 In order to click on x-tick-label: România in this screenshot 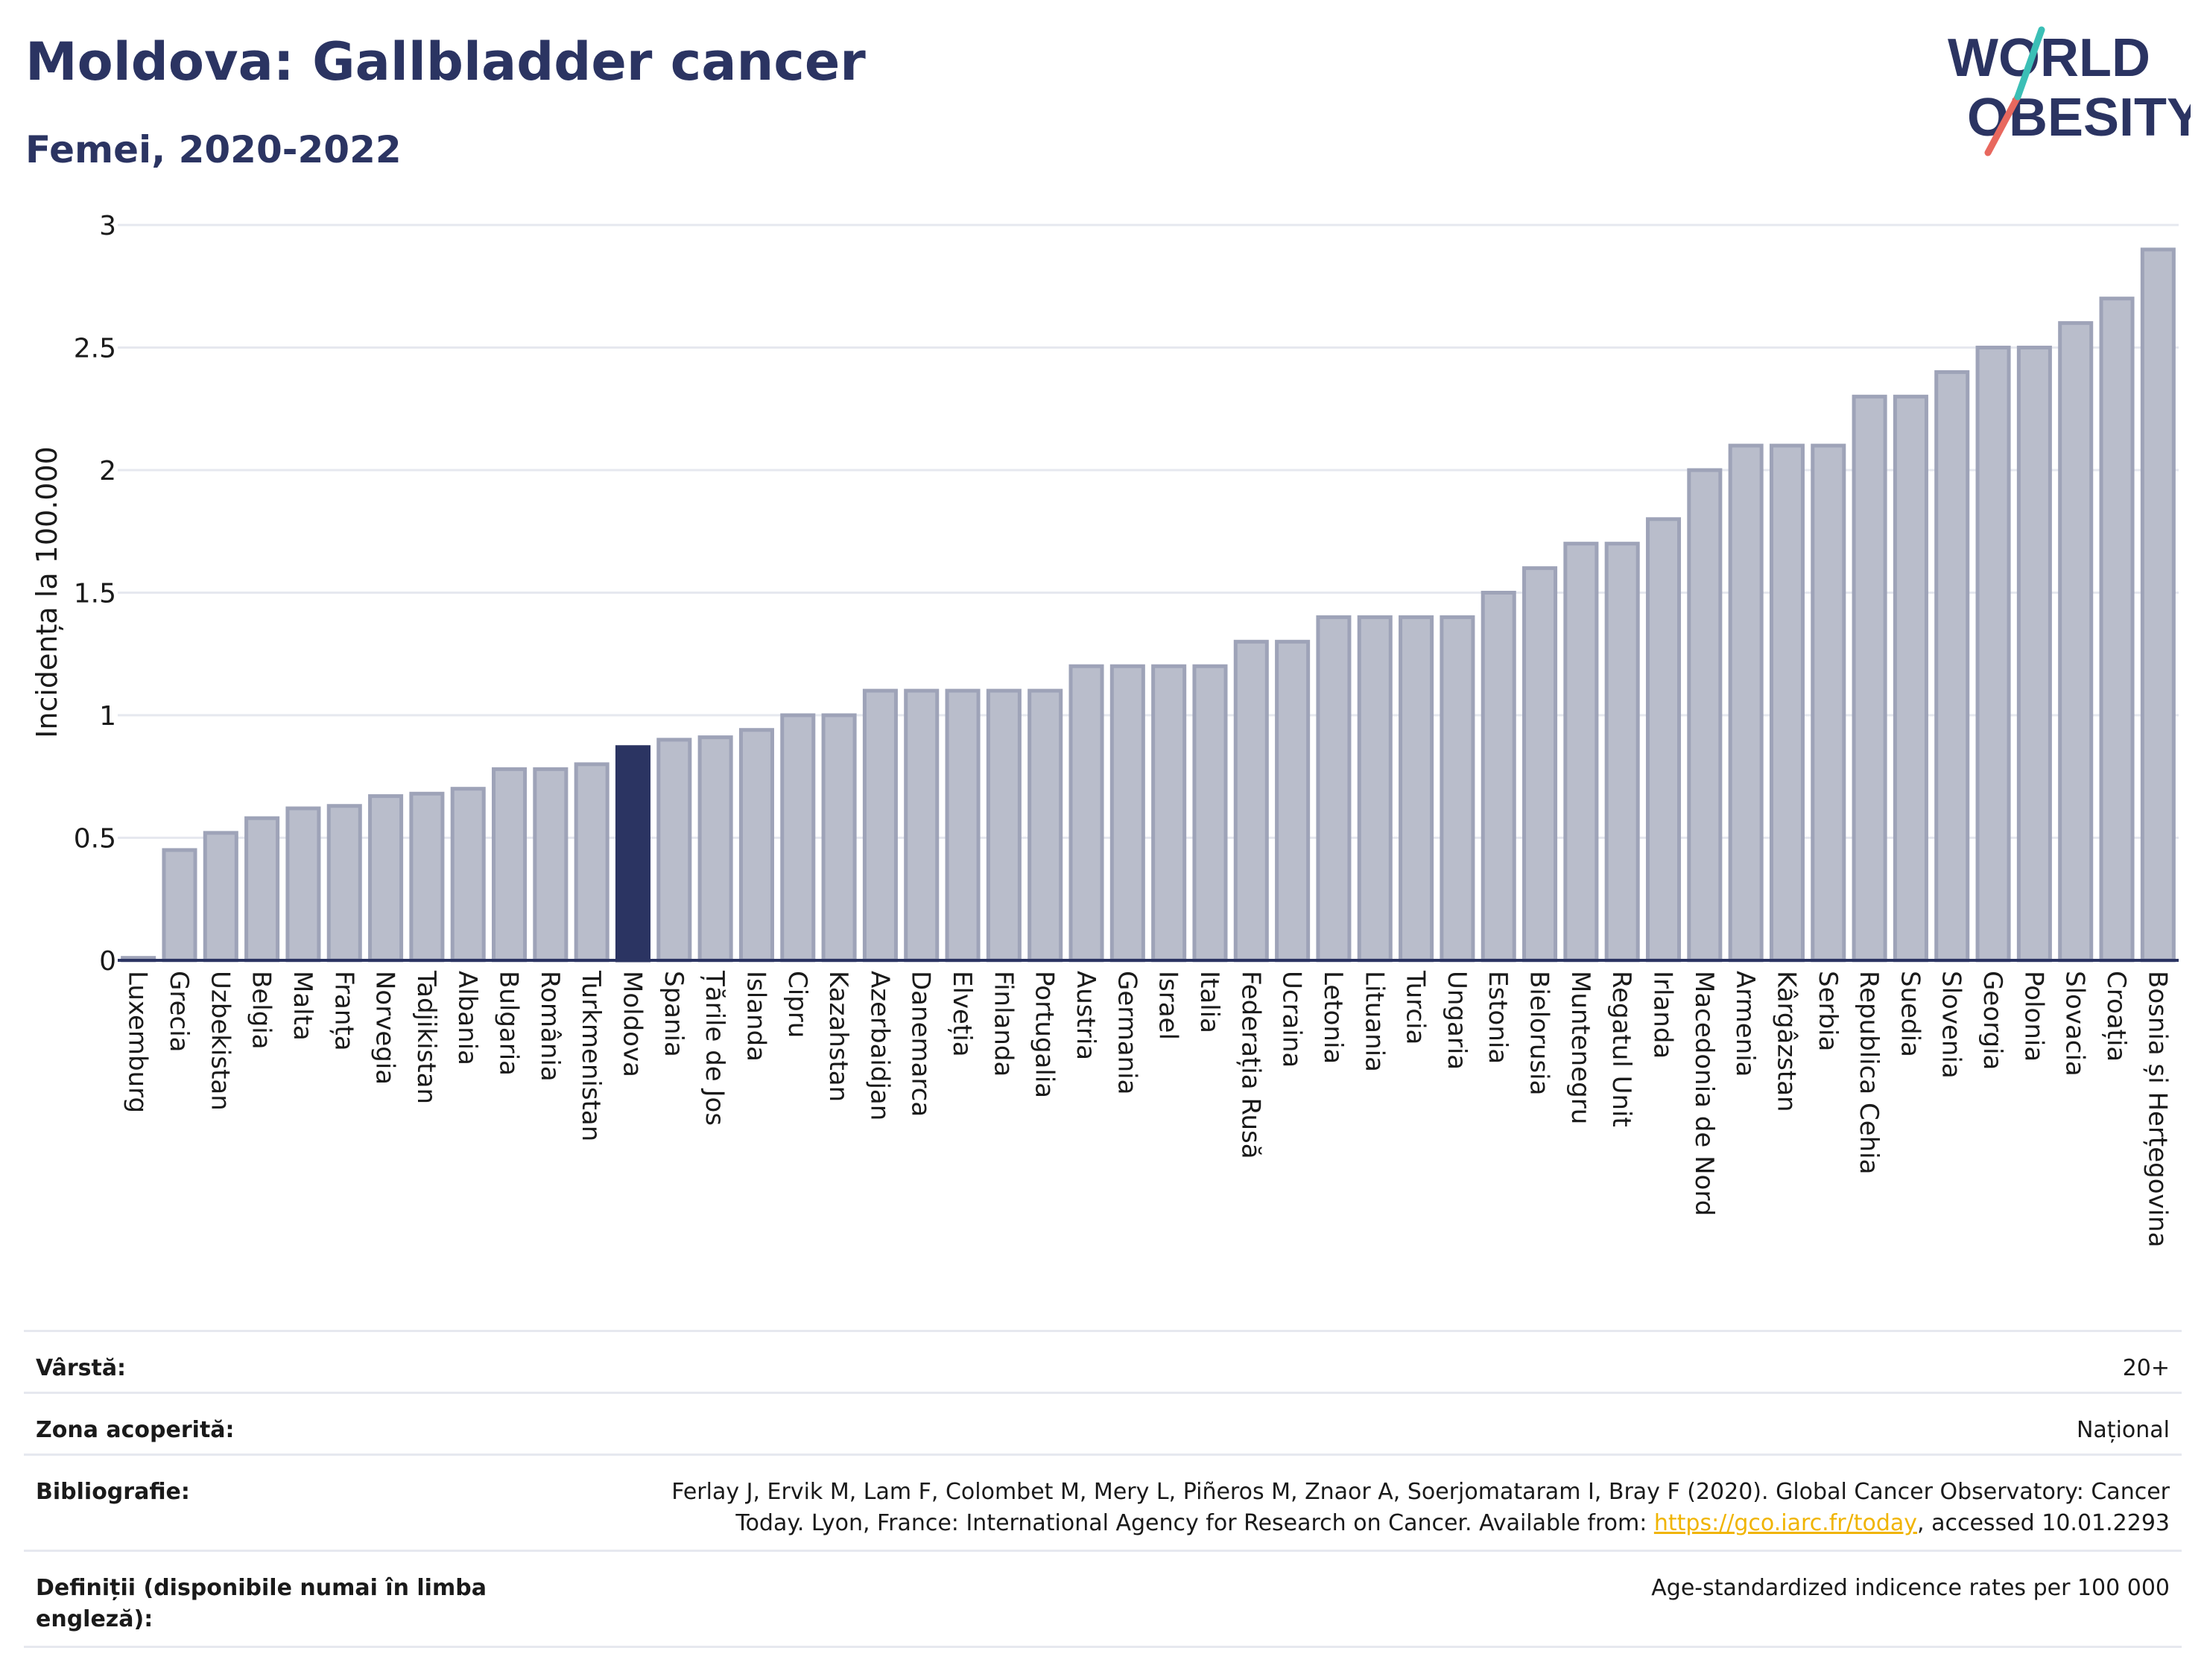, I will do `click(550, 1026)`.